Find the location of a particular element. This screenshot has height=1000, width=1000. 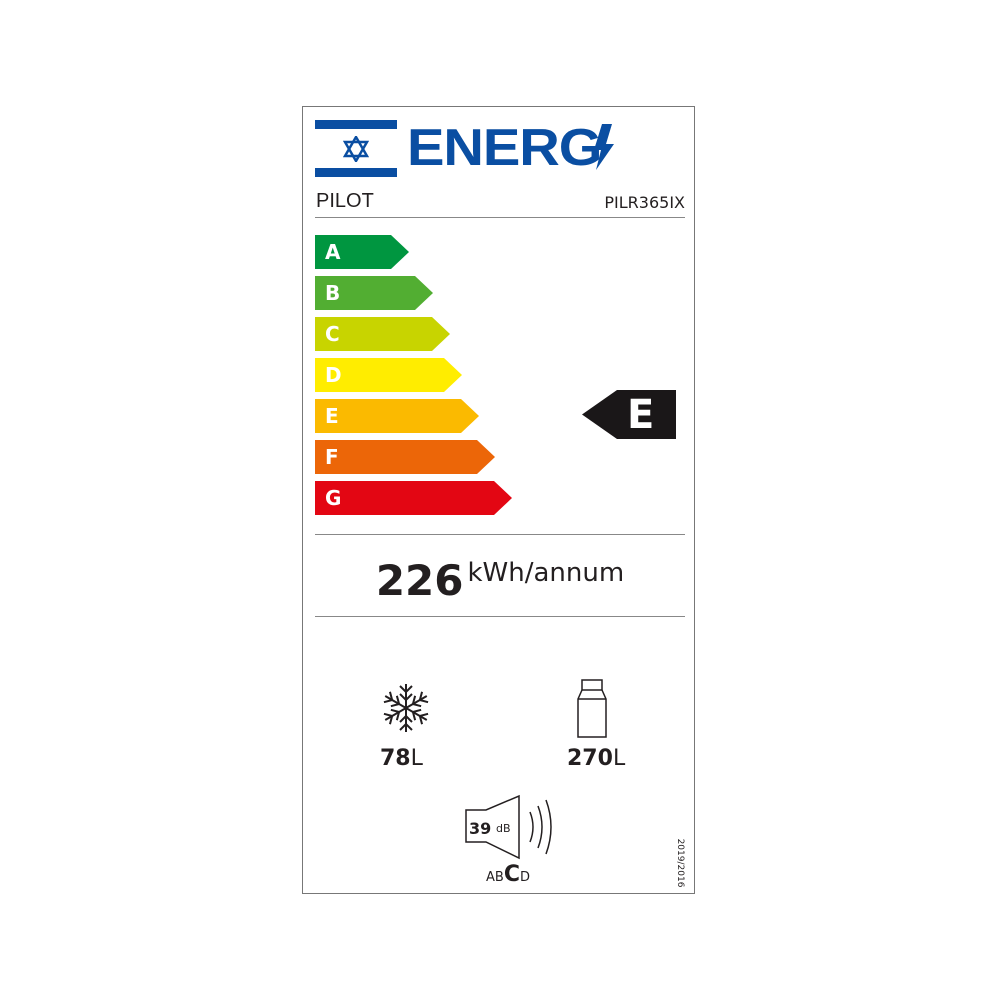

lightning-icon is located at coordinates (604, 147).